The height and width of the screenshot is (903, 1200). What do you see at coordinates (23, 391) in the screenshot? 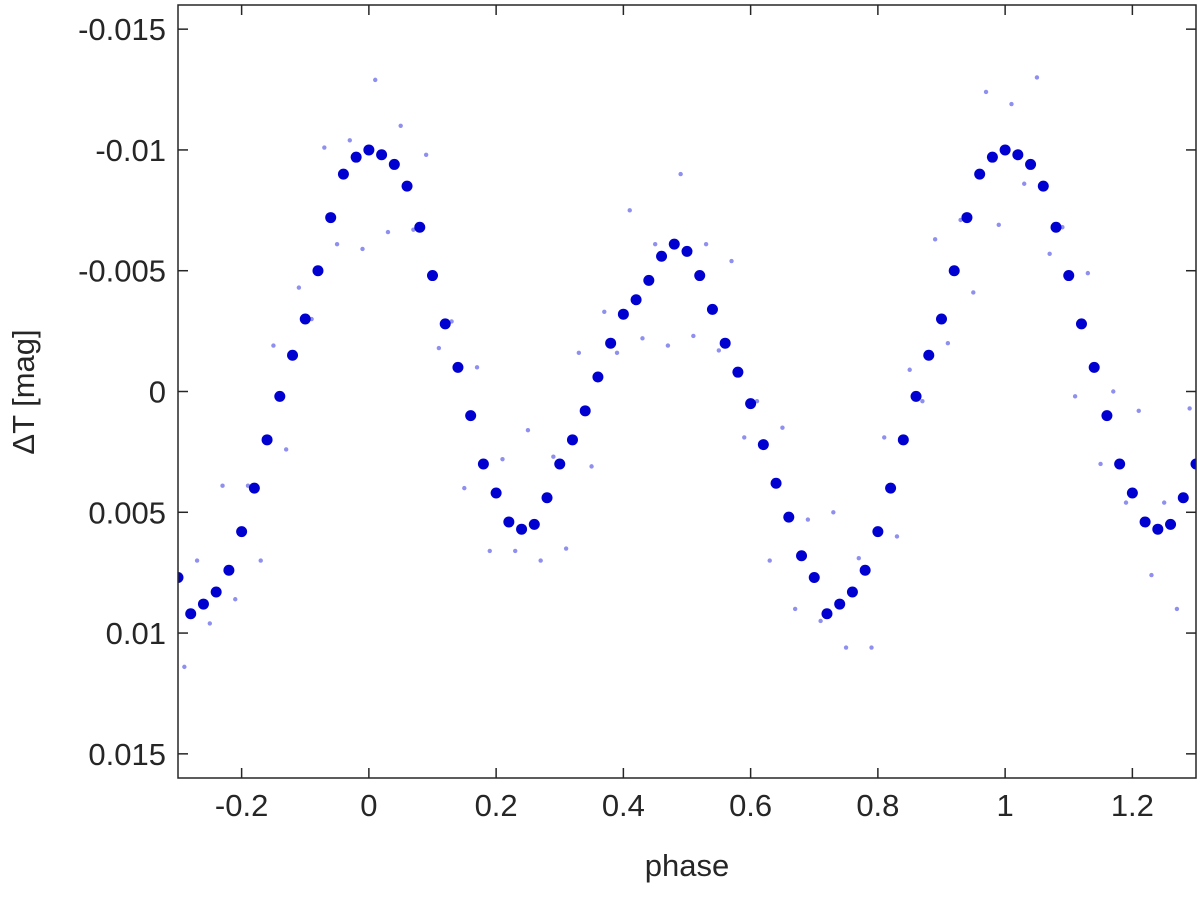
I see `y-axis-label: ΔT [mag]` at bounding box center [23, 391].